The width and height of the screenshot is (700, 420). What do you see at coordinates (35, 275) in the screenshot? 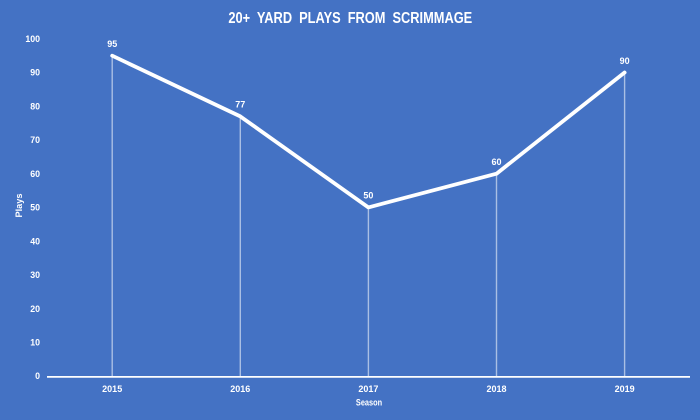
I see `svg-text: 30` at bounding box center [35, 275].